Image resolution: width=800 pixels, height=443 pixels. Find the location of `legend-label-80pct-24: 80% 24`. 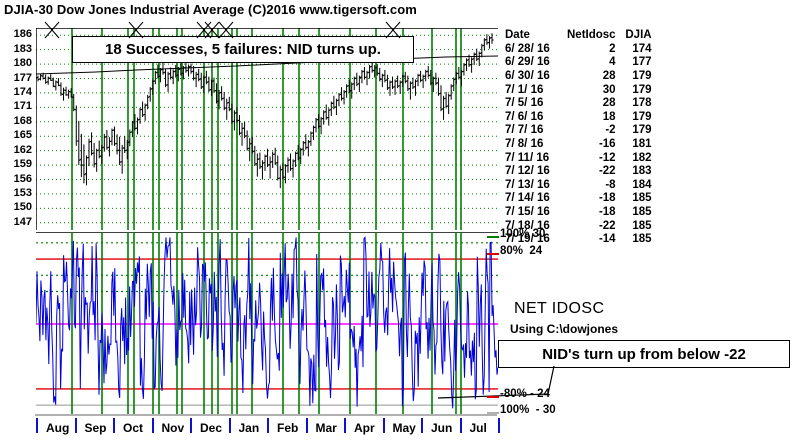

legend-label-80pct-24: 80% 24 is located at coordinates (521, 251).